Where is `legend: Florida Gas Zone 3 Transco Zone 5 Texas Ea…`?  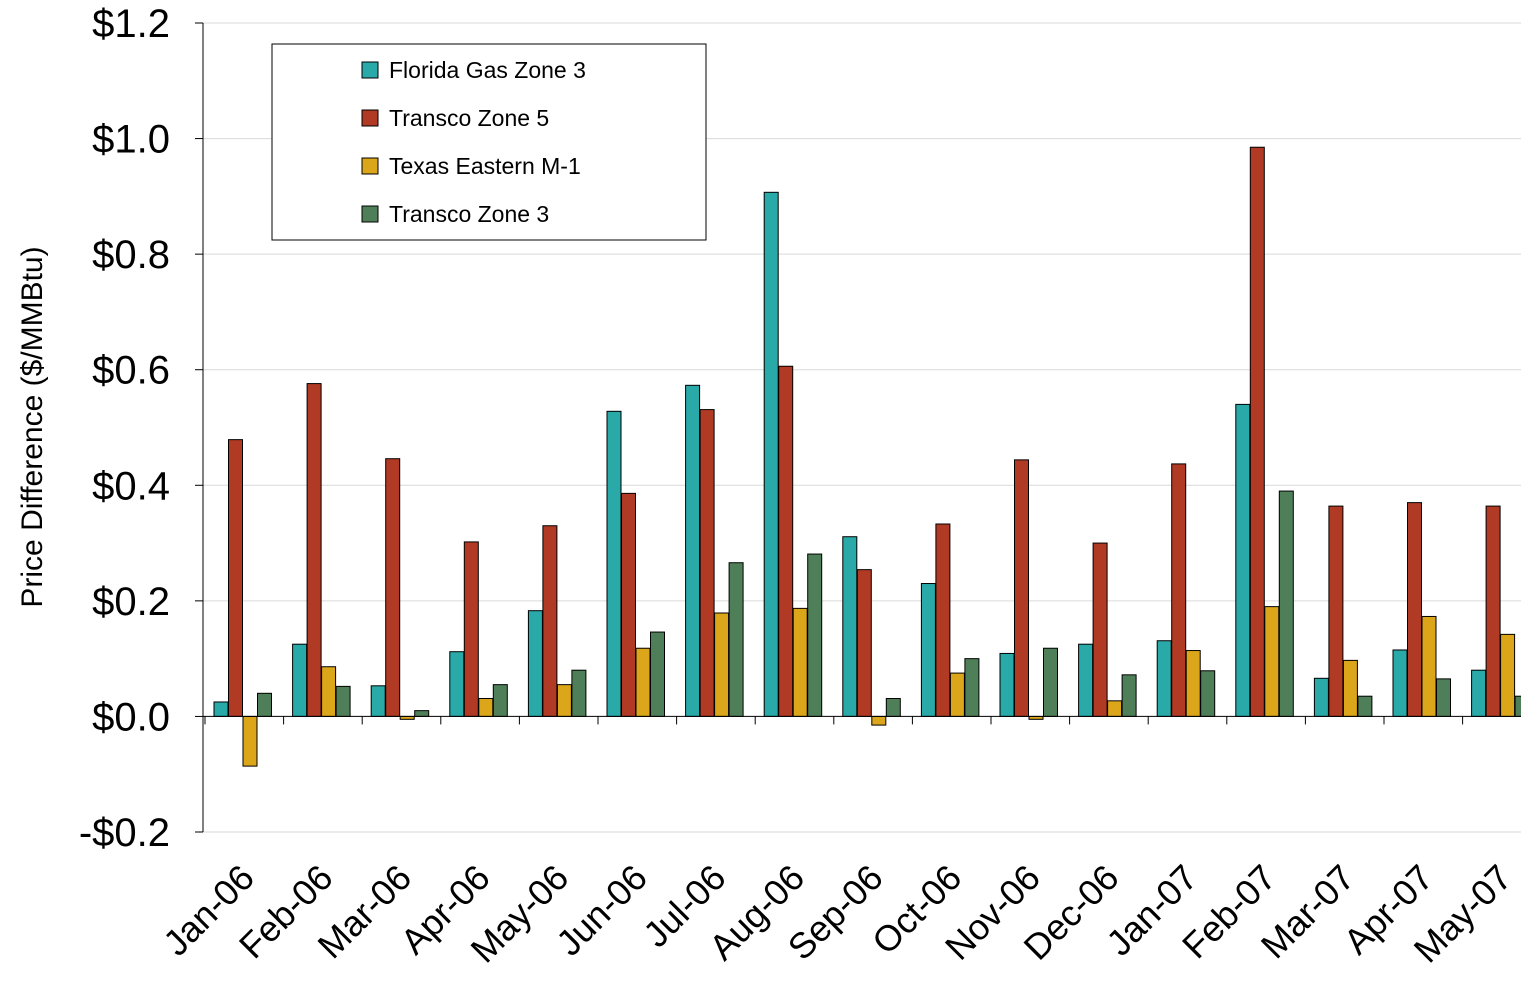 legend: Florida Gas Zone 3 Transco Zone 5 Texas Ea… is located at coordinates (489, 142).